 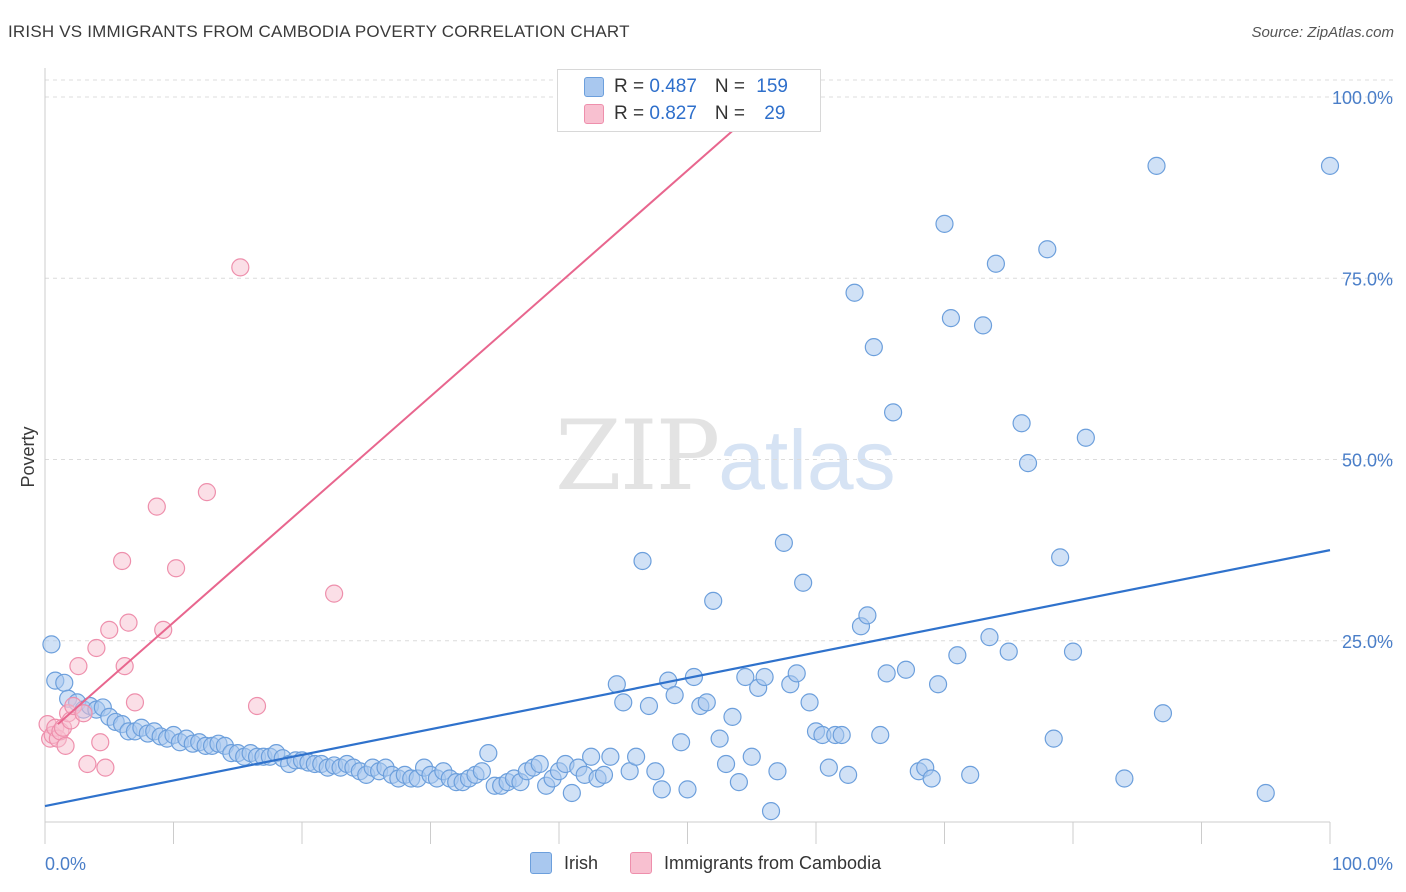 What do you see at coordinates (673, 86) in the screenshot?
I see `legend-r-value: 0.487` at bounding box center [673, 86].